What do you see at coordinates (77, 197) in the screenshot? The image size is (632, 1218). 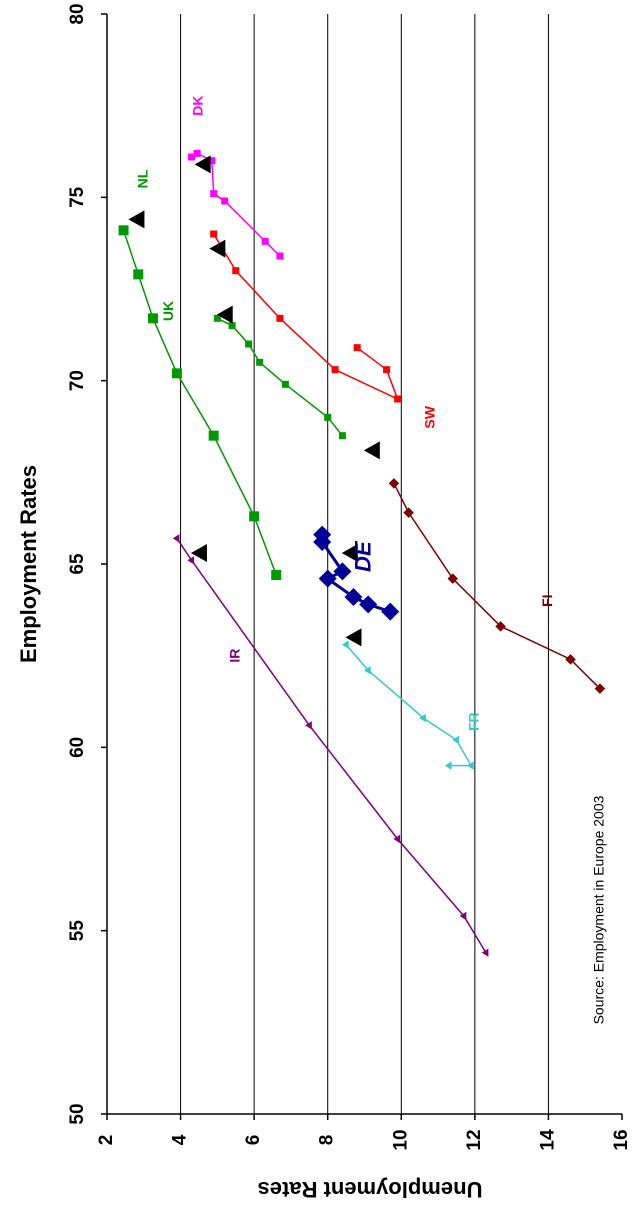 I see `employment-tick-label: 75` at bounding box center [77, 197].